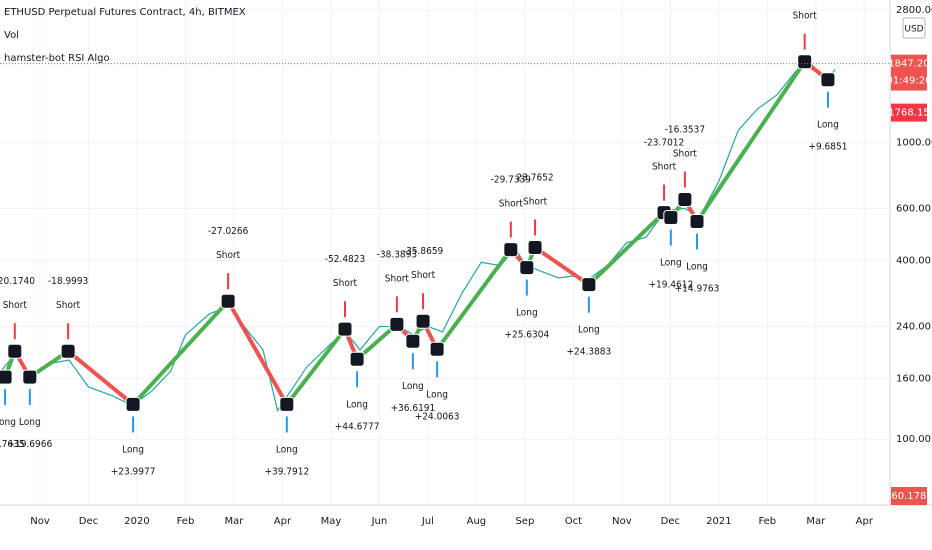 Image resolution: width=932 pixels, height=550 pixels. I want to click on currency-box, so click(914, 28).